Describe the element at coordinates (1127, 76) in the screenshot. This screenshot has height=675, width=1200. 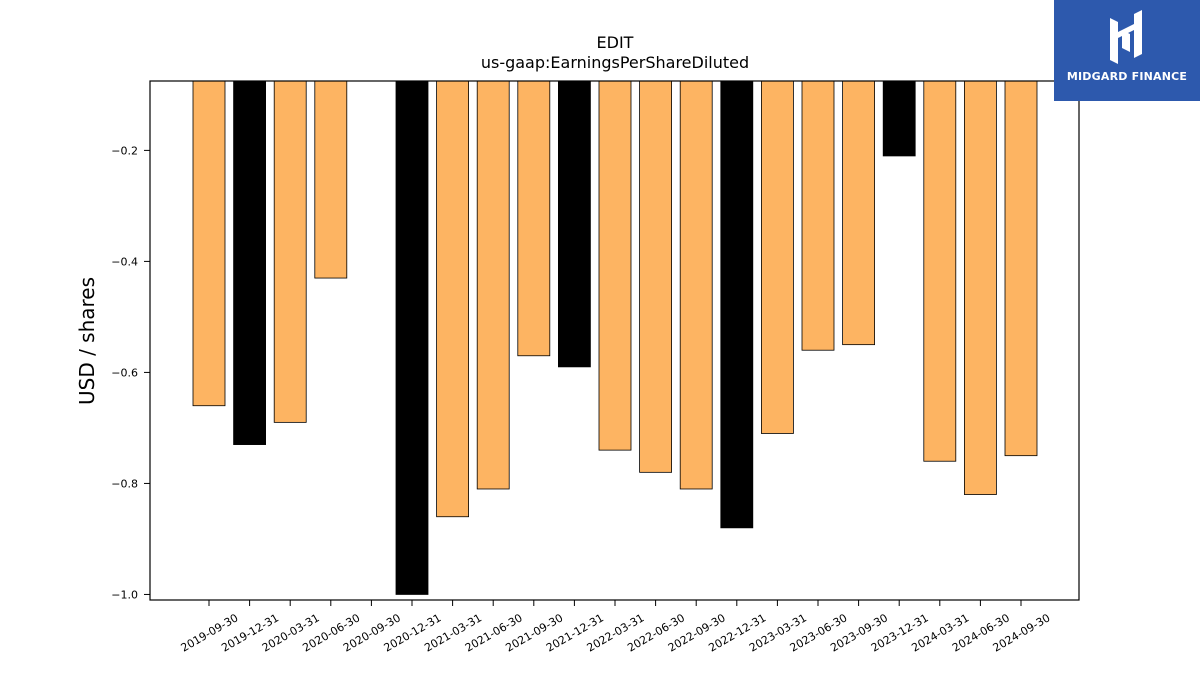
I see `logo-text: MIDGARD FINANCE` at that location.